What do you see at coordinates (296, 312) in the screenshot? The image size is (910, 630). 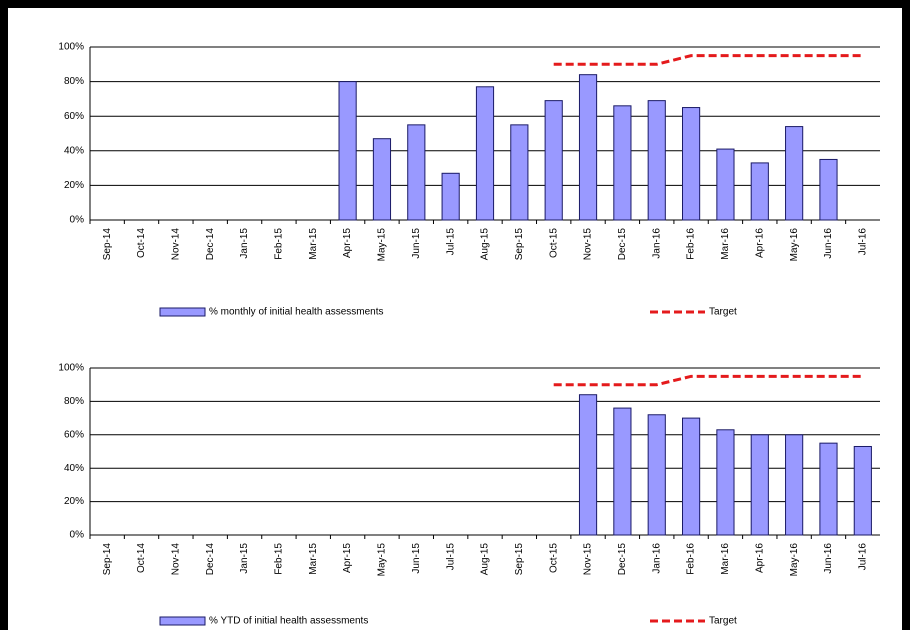 I see `legend-label: % monthly of initial health assessments` at bounding box center [296, 312].